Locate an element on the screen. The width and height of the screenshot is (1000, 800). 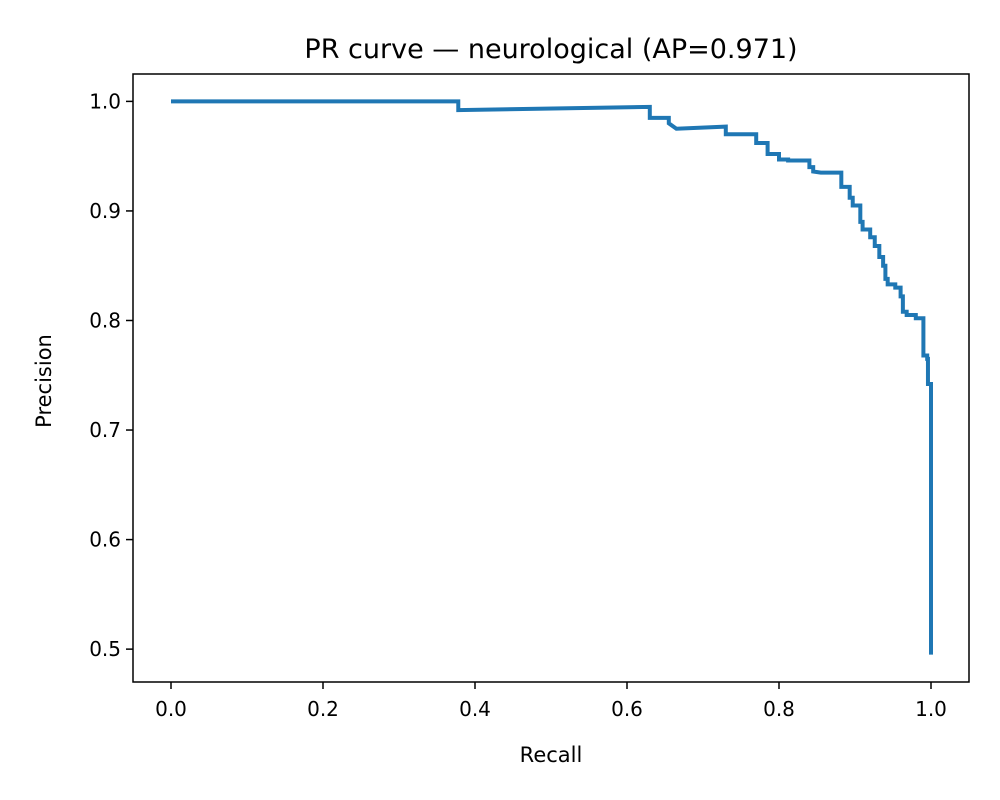
x-axis: 0.0 0.2 0.4 0.6 0.8 1.0 is located at coordinates (551, 701).